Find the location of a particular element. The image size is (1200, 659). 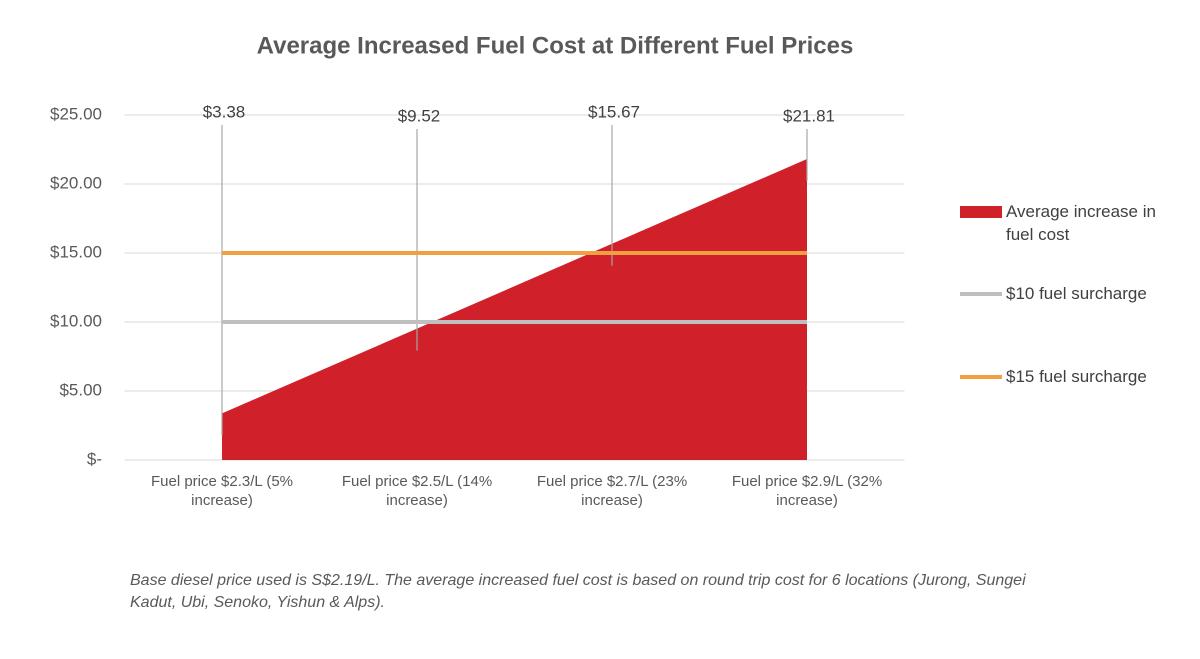

data-label: $3.38 is located at coordinates (224, 111).